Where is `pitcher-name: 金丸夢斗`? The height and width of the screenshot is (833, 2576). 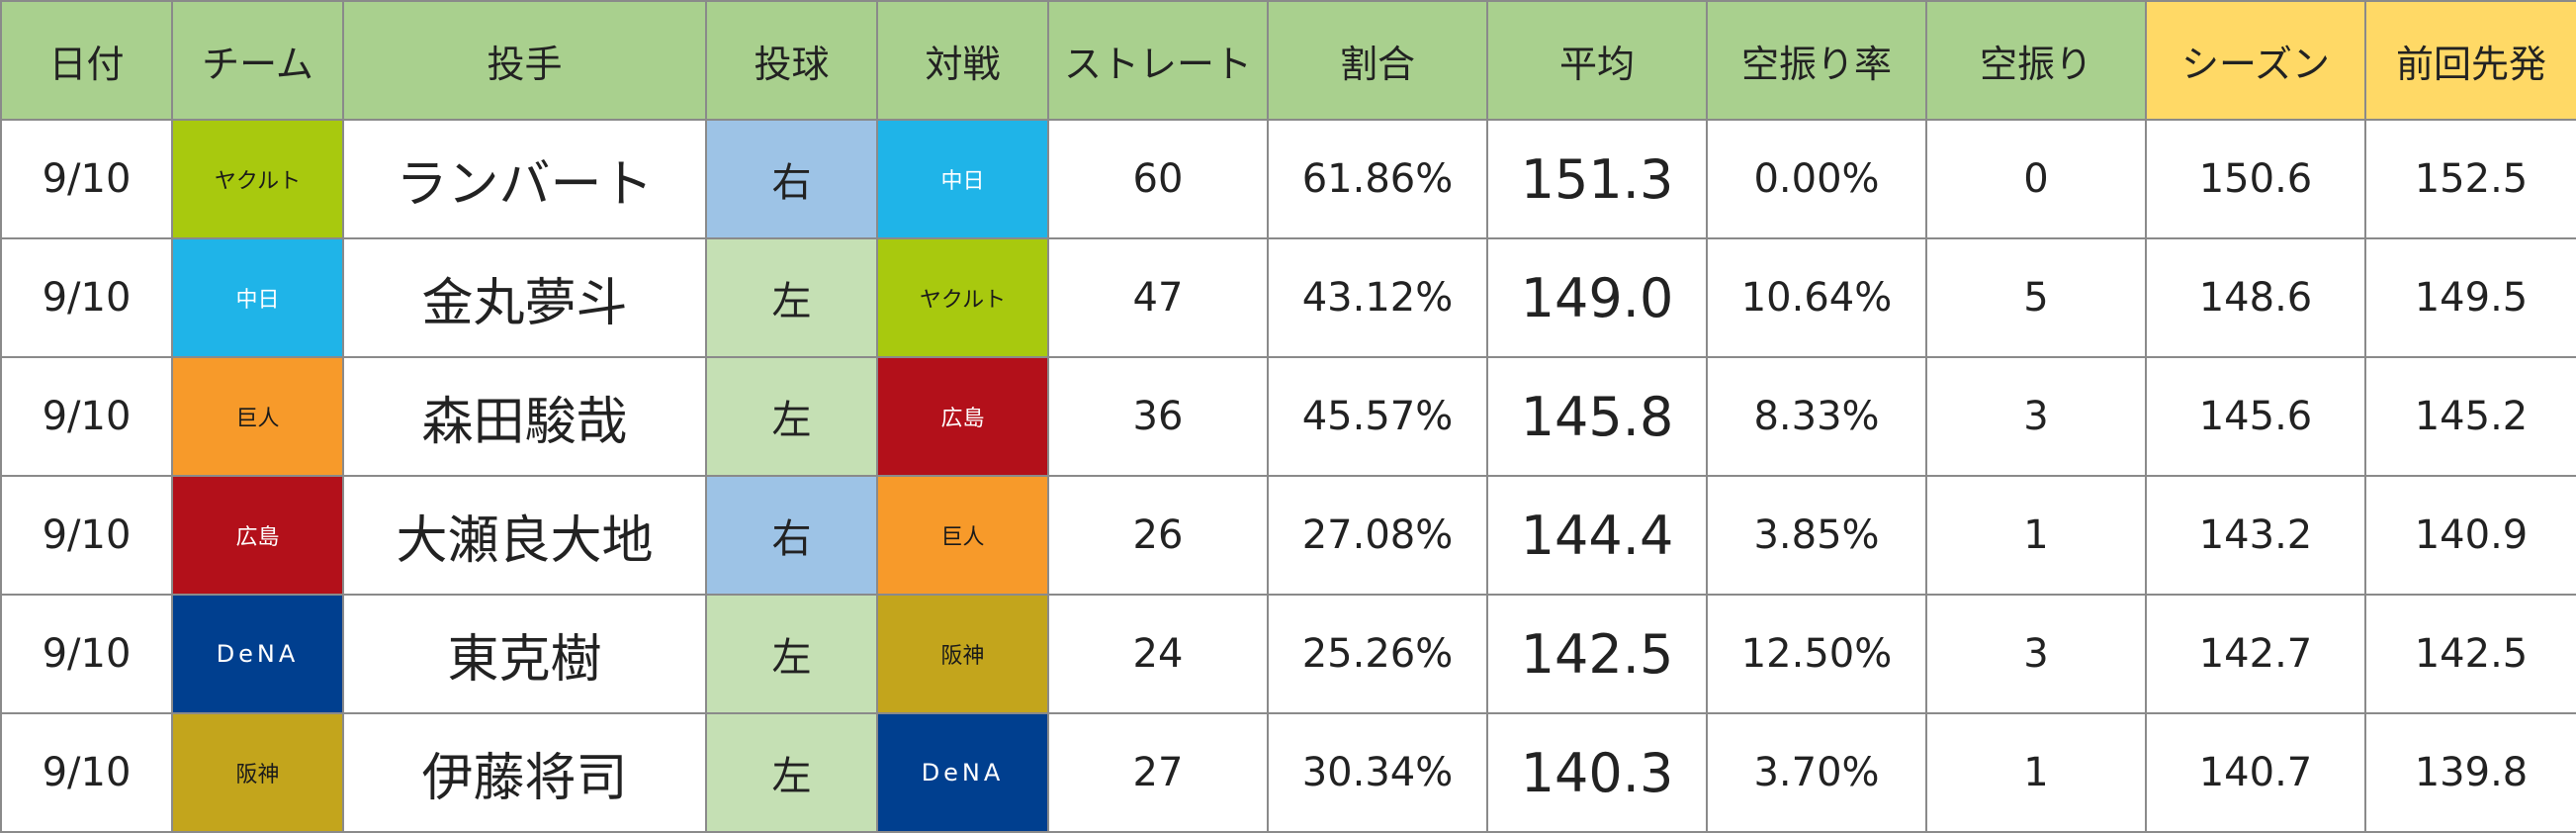
pitcher-name: 金丸夢斗 is located at coordinates (524, 297).